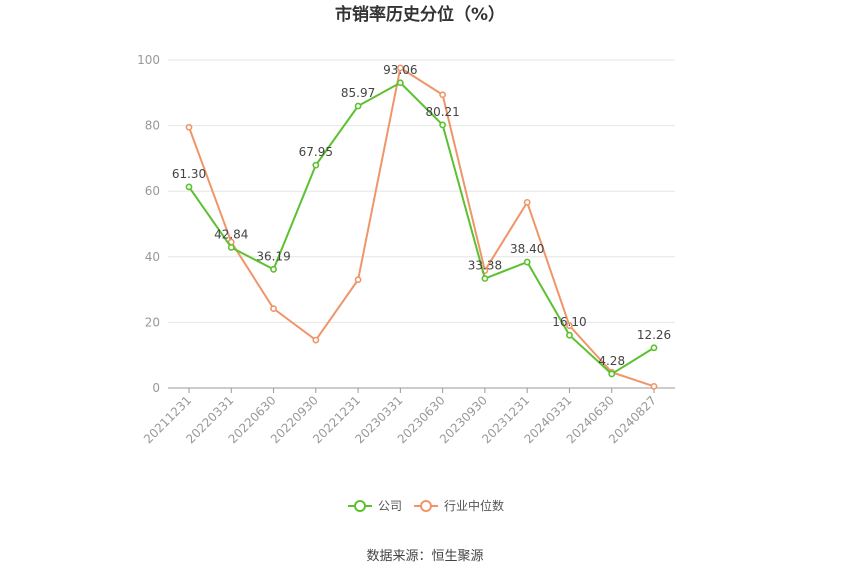 The height and width of the screenshot is (575, 850). Describe the element at coordinates (148, 60) in the screenshot. I see `y-tick-label: 100` at that location.